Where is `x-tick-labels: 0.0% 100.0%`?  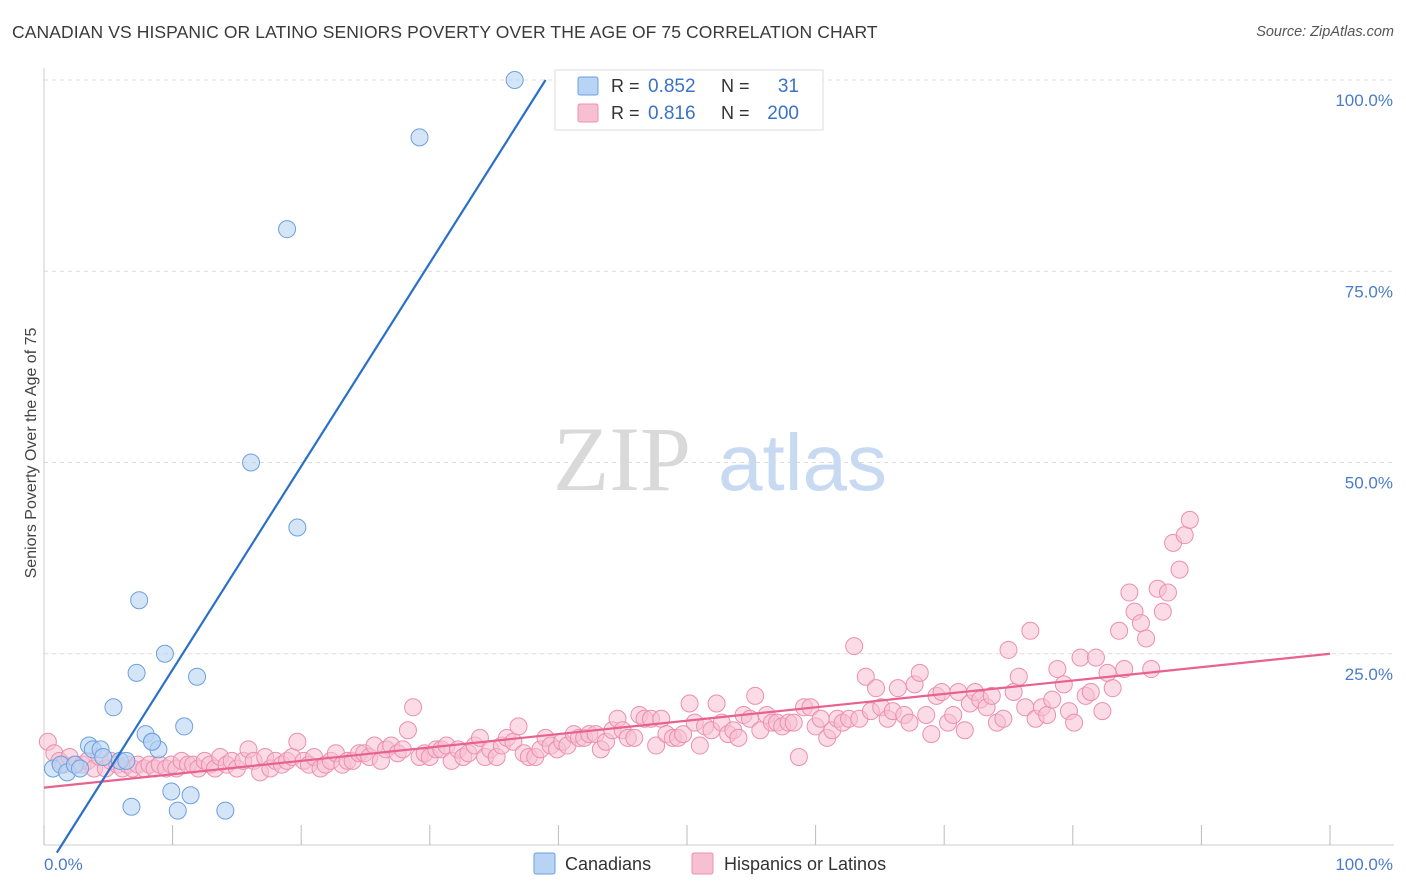 x-tick-labels: 0.0% 100.0% is located at coordinates (718, 864).